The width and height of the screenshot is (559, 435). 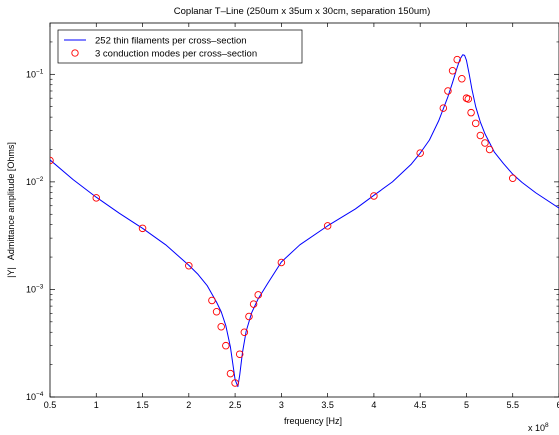 What do you see at coordinates (75, 53) in the screenshot?
I see `legend-marker-swatch` at bounding box center [75, 53].